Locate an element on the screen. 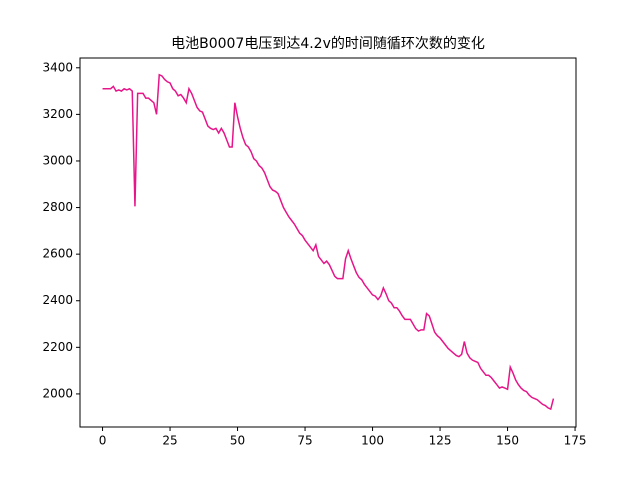 The height and width of the screenshot is (480, 640). x-tick-label: 50 is located at coordinates (237, 441).